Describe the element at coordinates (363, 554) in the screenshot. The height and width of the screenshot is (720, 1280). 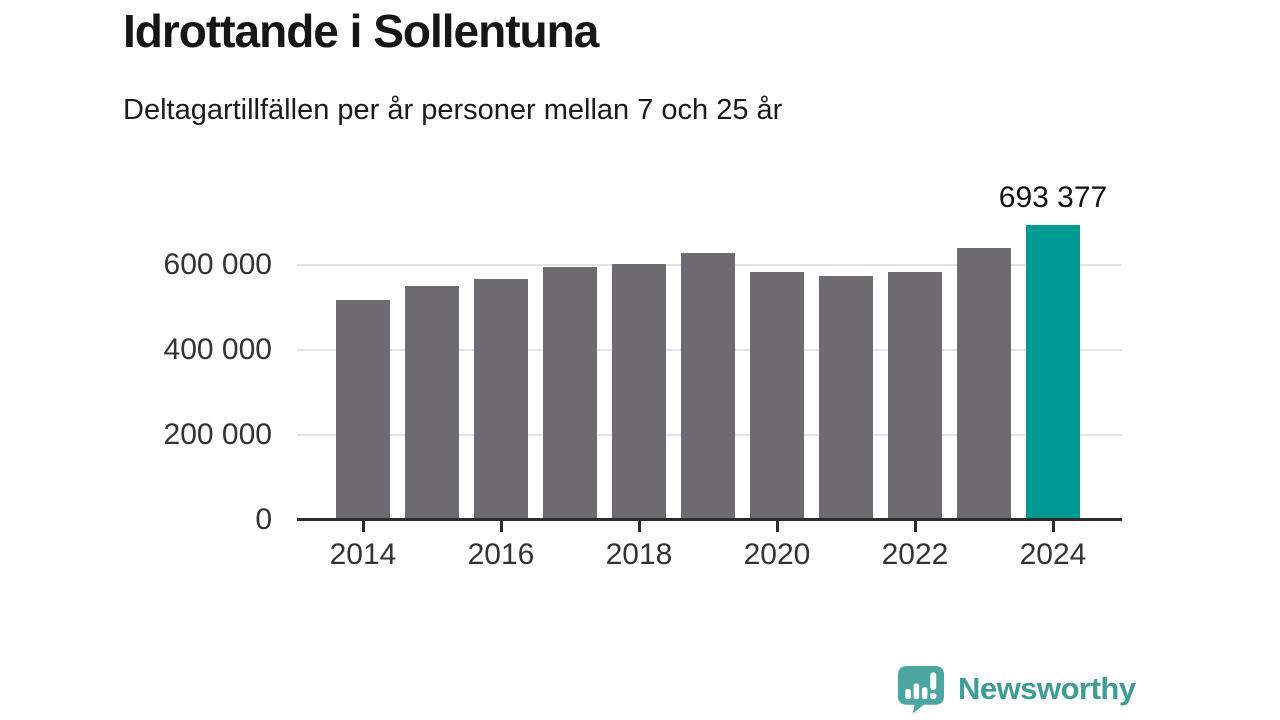
I see `x-axis-tick-label: 2014` at that location.